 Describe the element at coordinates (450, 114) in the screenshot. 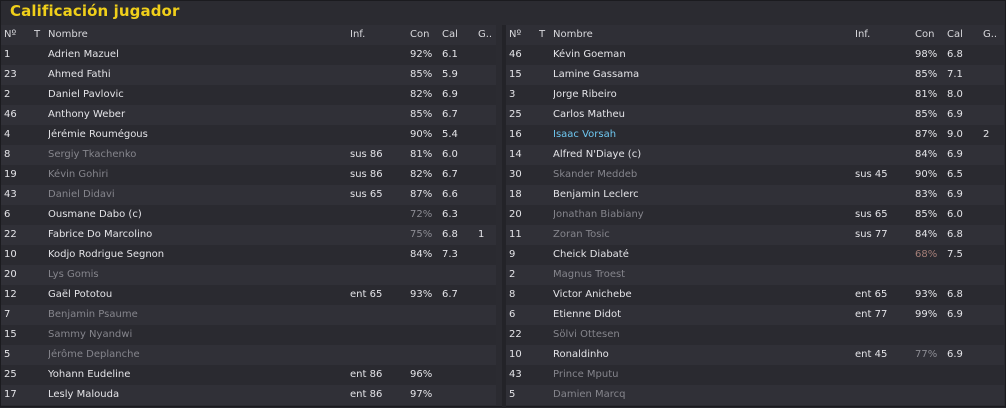

I see `rating-cell: 6.7` at that location.